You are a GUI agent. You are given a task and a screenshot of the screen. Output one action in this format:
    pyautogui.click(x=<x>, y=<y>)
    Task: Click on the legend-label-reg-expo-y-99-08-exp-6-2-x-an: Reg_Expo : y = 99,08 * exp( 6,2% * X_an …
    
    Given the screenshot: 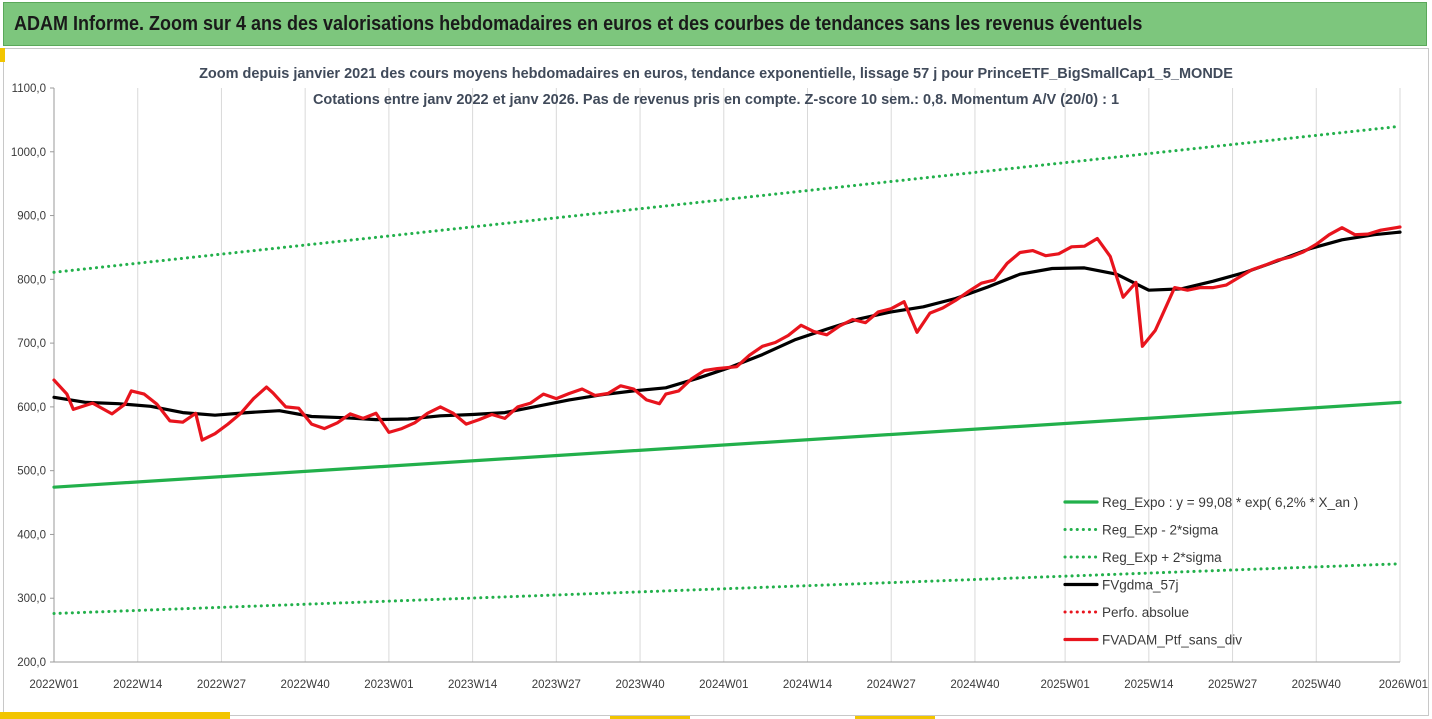 What is the action you would take?
    pyautogui.click(x=1230, y=502)
    